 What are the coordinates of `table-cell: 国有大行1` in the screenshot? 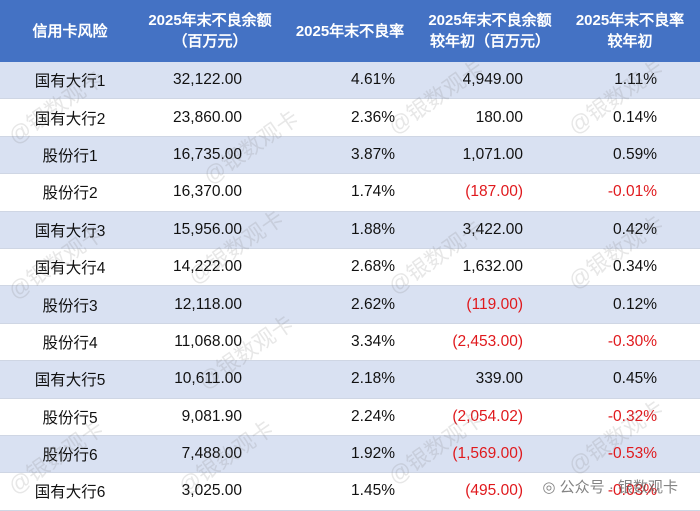 It's located at (70, 81).